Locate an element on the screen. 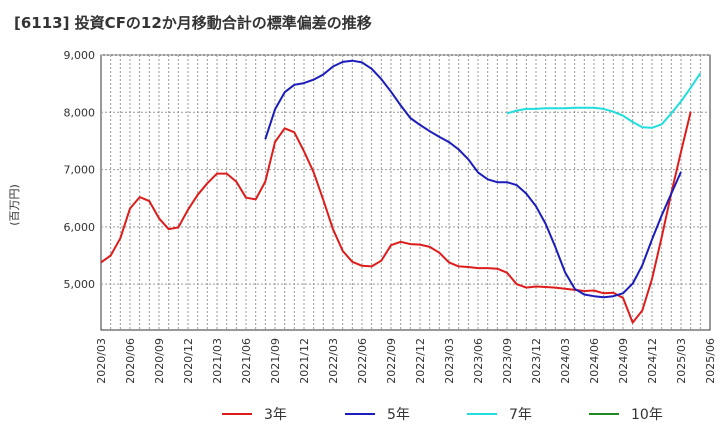 The image size is (720, 440). x-tick-label: 2022/09 is located at coordinates (391, 361).